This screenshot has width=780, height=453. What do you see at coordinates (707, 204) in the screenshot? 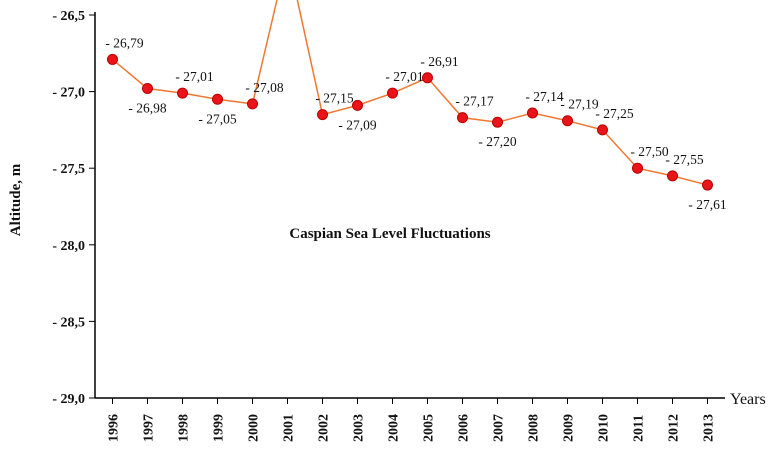
I see `data-label: - 27,61` at bounding box center [707, 204].